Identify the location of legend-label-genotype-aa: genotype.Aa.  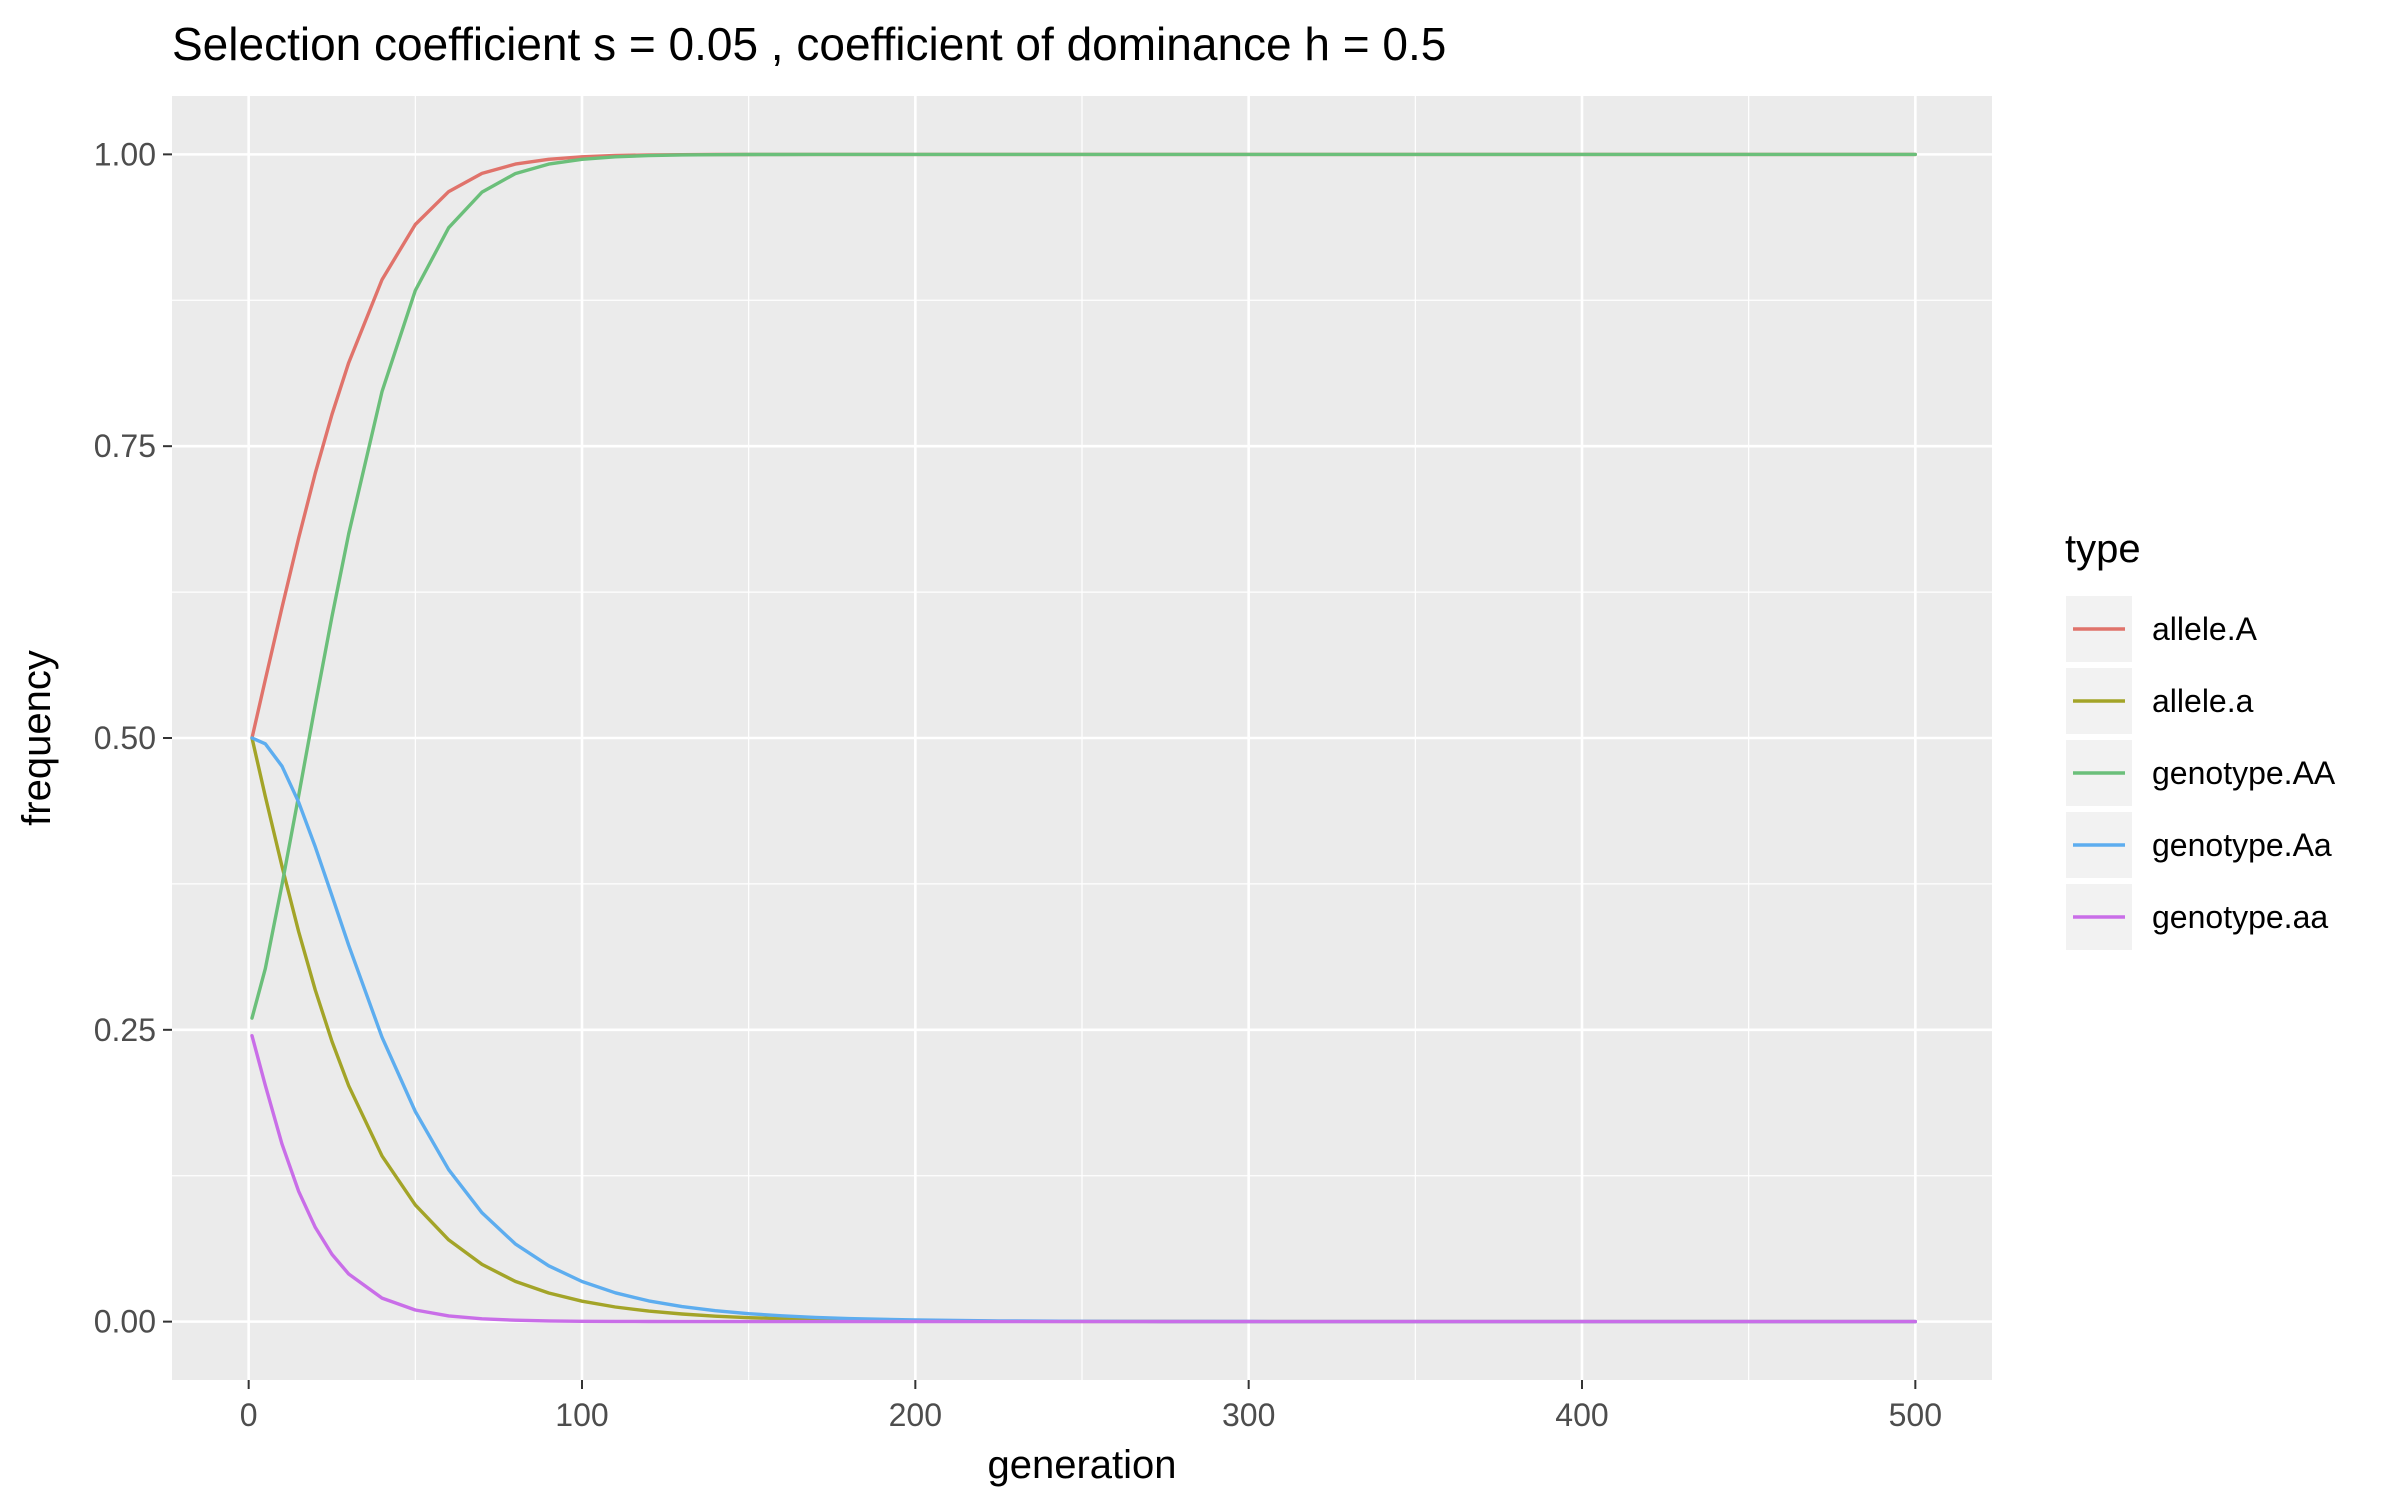
(2242, 845).